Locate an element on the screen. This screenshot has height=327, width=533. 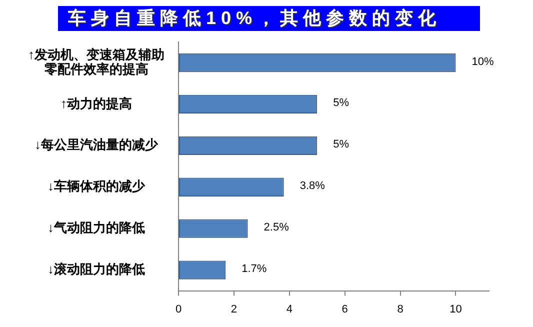
y-tick-label: ↓气动阻力的降低 is located at coordinates (96, 228).